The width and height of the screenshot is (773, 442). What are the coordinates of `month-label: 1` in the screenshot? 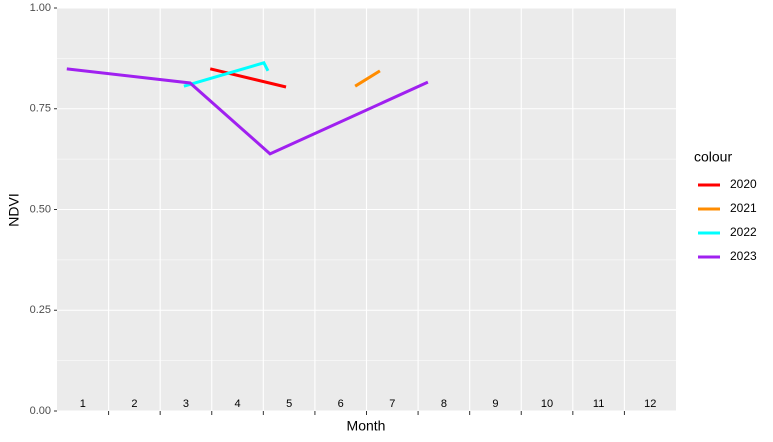 It's located at (83, 404).